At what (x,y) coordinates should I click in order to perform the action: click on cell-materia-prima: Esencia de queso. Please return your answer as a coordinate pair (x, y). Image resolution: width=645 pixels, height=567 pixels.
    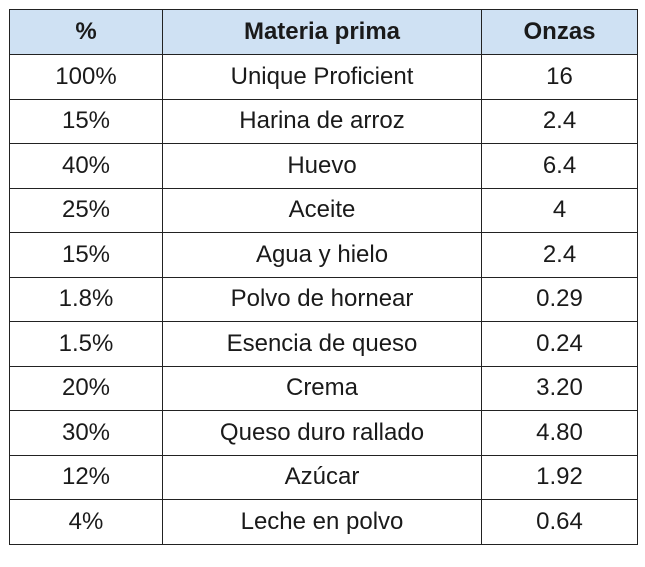
    Looking at the image, I should click on (322, 344).